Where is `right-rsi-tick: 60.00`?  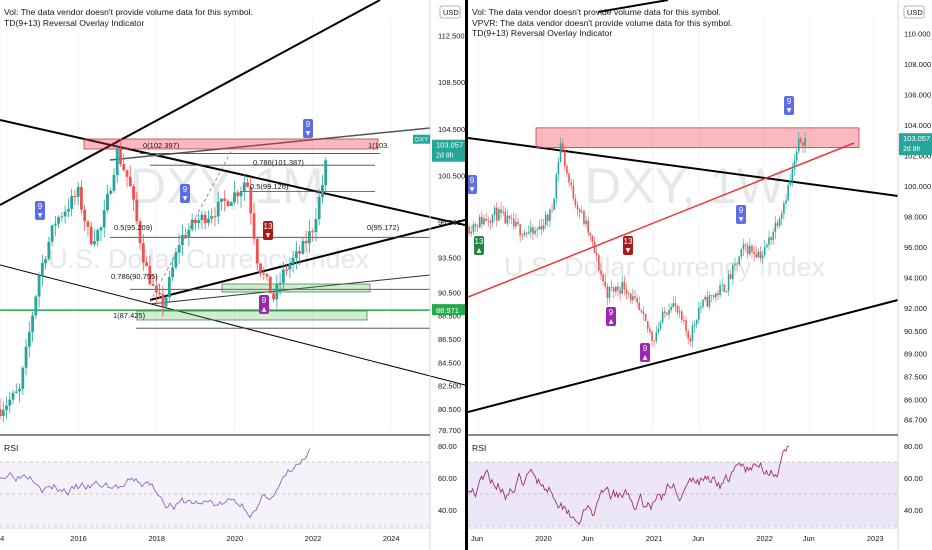
right-rsi-tick: 60.00 is located at coordinates (913, 478).